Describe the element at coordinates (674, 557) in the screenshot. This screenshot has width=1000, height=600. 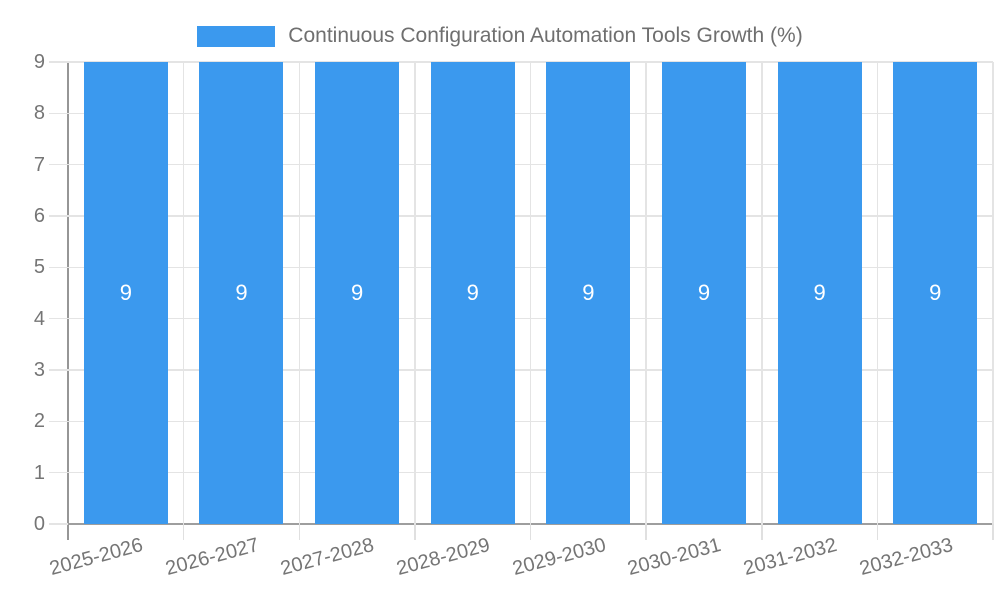
I see `x-tick-label: 2030-2031` at that location.